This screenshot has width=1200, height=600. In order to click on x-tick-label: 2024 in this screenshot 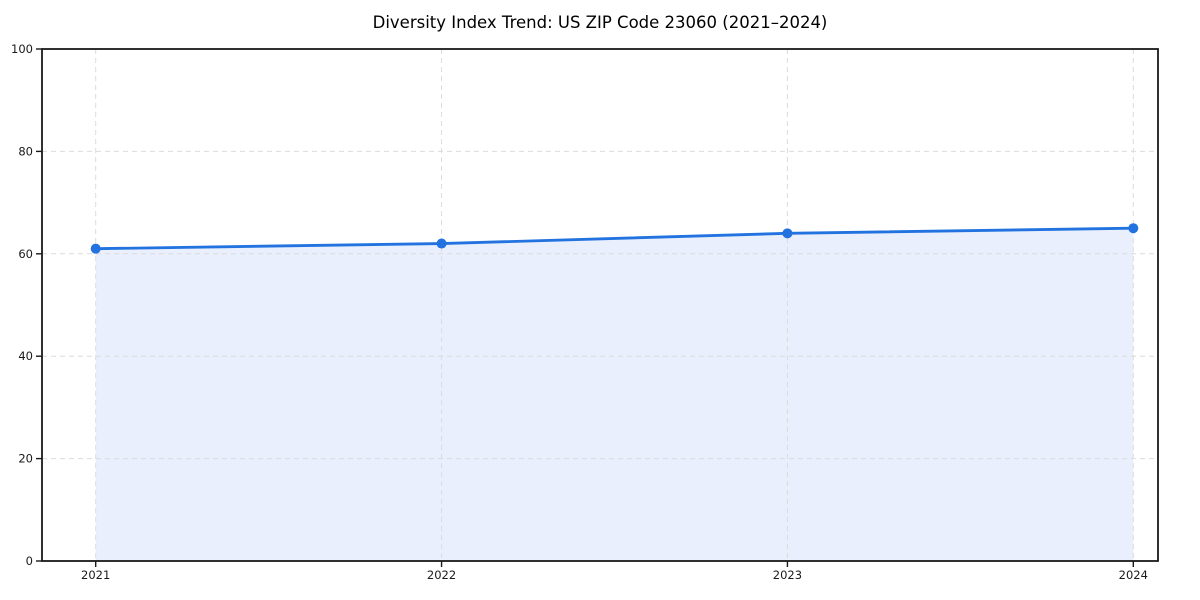, I will do `click(1133, 575)`.